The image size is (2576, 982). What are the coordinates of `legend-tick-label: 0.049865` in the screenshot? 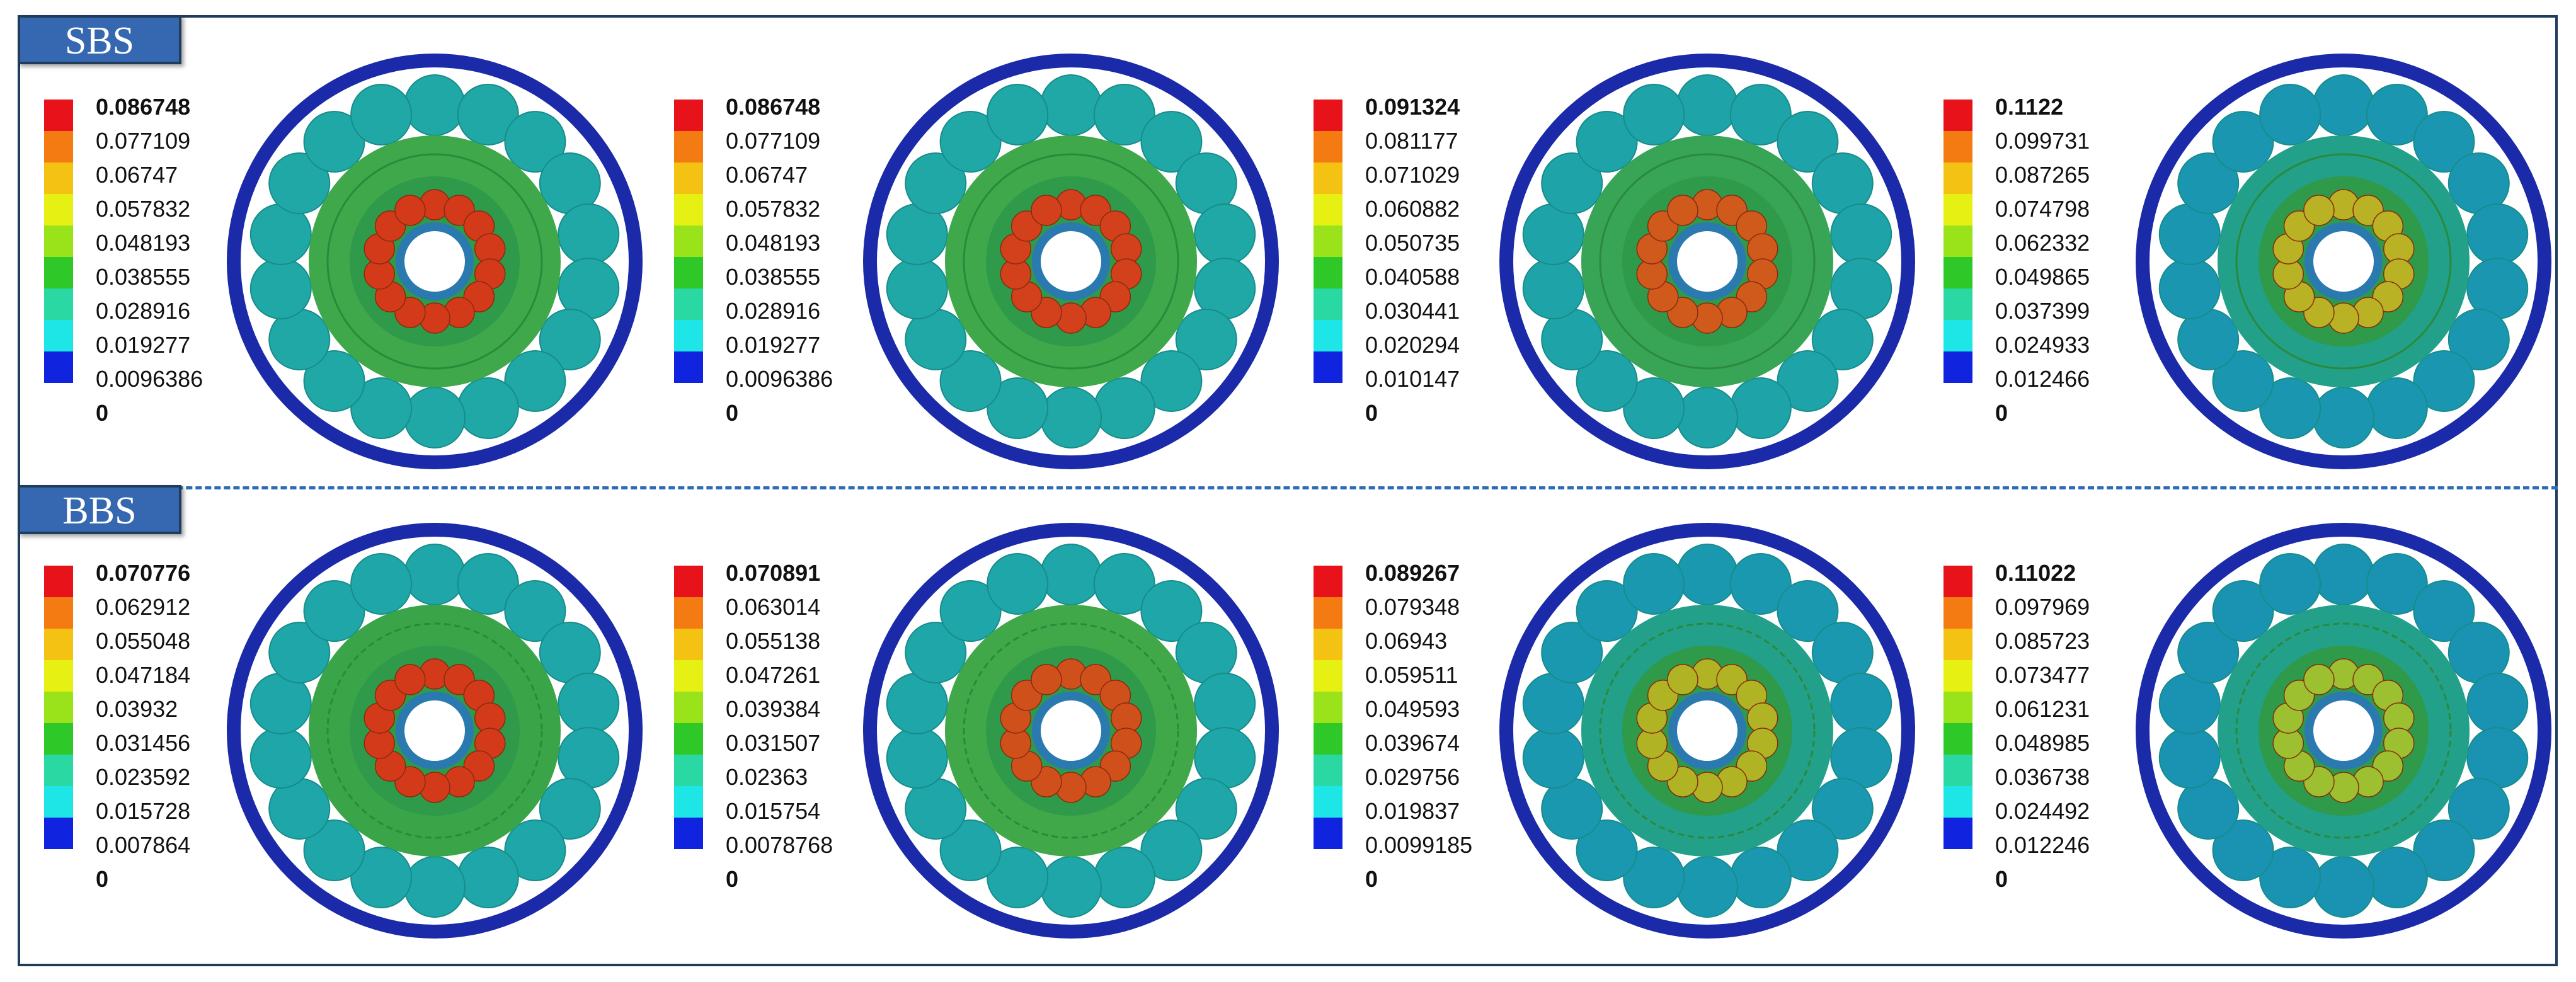 It's located at (2042, 277).